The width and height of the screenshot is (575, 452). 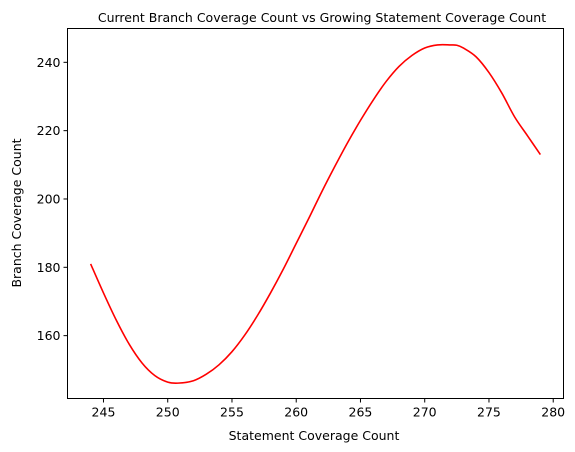 I want to click on y-axis: 160 180 200 220 240, so click(x=52, y=199).